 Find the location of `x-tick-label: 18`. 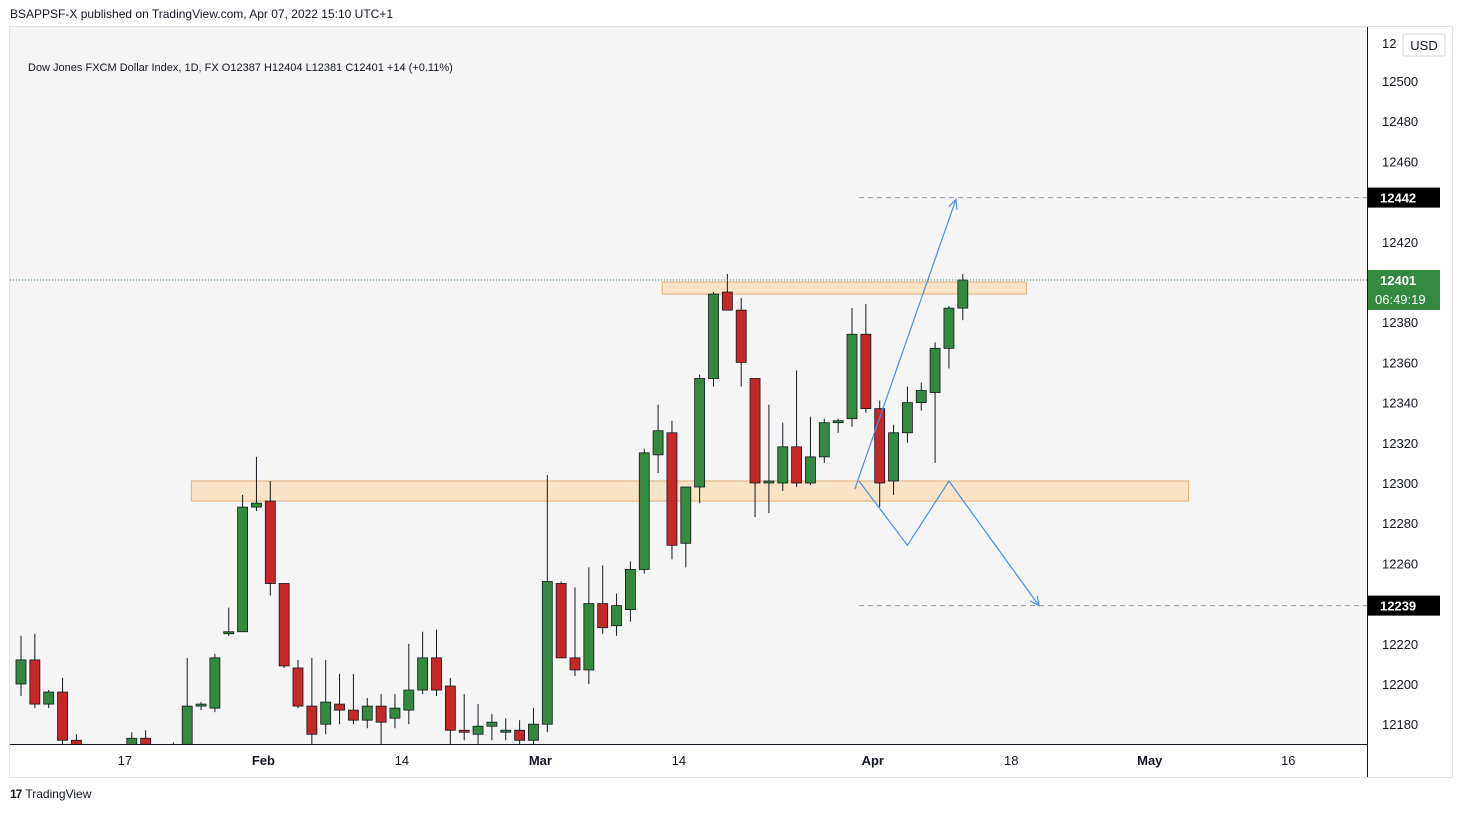

x-tick-label: 18 is located at coordinates (1011, 760).